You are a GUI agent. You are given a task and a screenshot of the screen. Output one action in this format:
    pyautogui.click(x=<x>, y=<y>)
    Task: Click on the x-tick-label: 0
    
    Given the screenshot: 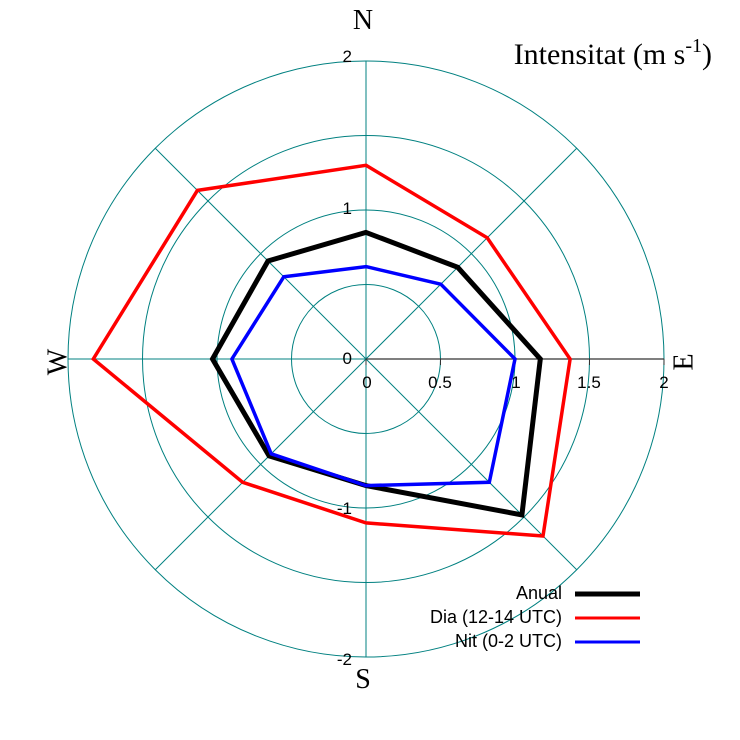 What is the action you would take?
    pyautogui.click(x=366, y=382)
    